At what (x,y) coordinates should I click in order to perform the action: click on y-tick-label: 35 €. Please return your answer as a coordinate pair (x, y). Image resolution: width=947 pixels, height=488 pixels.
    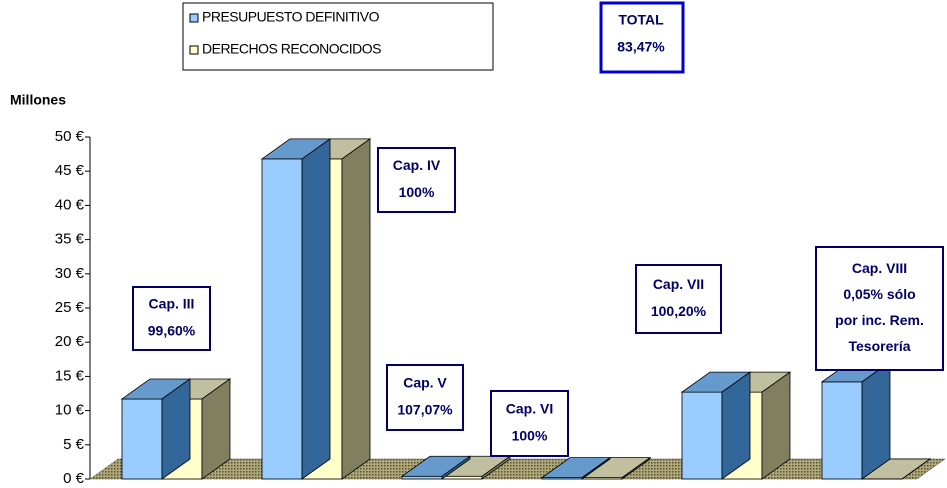
    Looking at the image, I should click on (70, 239).